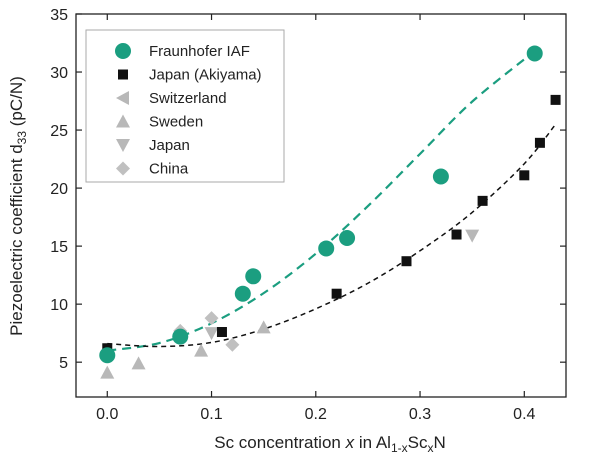  What do you see at coordinates (205, 75) in the screenshot?
I see `legend-label: Japan (Akiyama)` at bounding box center [205, 75].